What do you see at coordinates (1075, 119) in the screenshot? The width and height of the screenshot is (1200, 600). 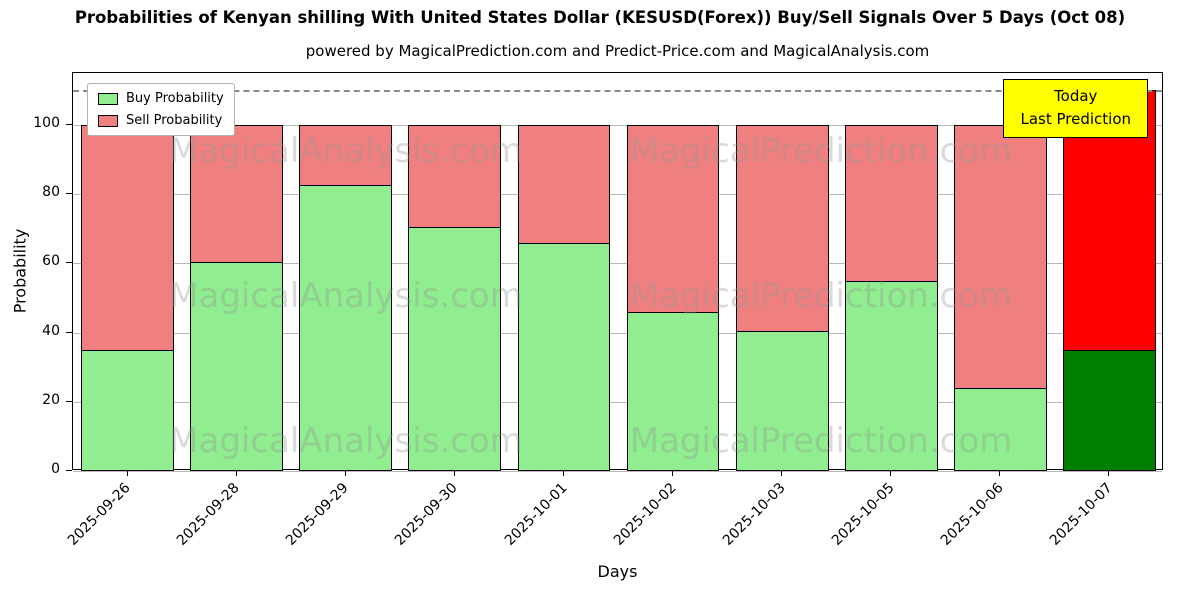 I see `annotation-line2: Last Prediction` at bounding box center [1075, 119].